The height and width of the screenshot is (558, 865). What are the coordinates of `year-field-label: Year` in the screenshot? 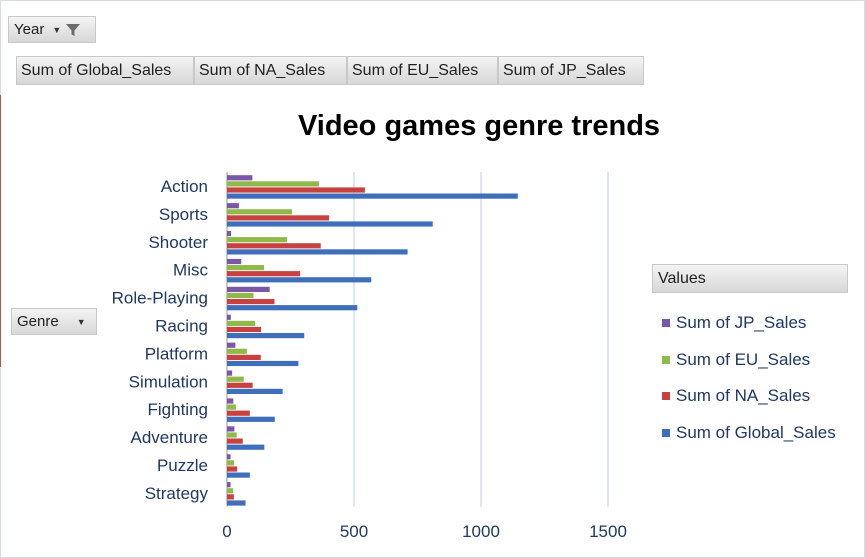 It's located at (29, 29).